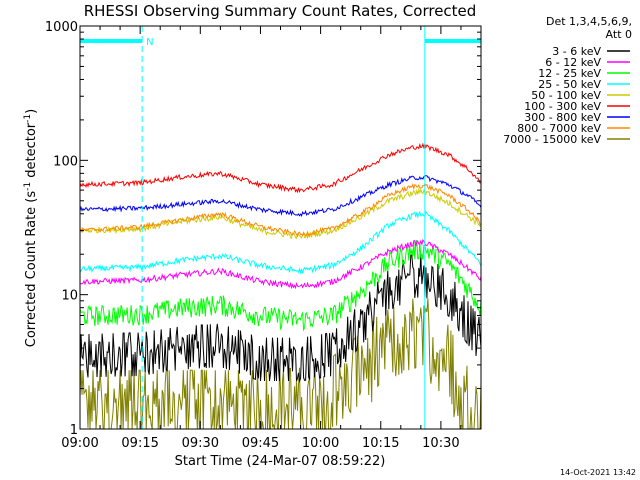  I want to click on series-line-300-800kev, so click(280, 196).